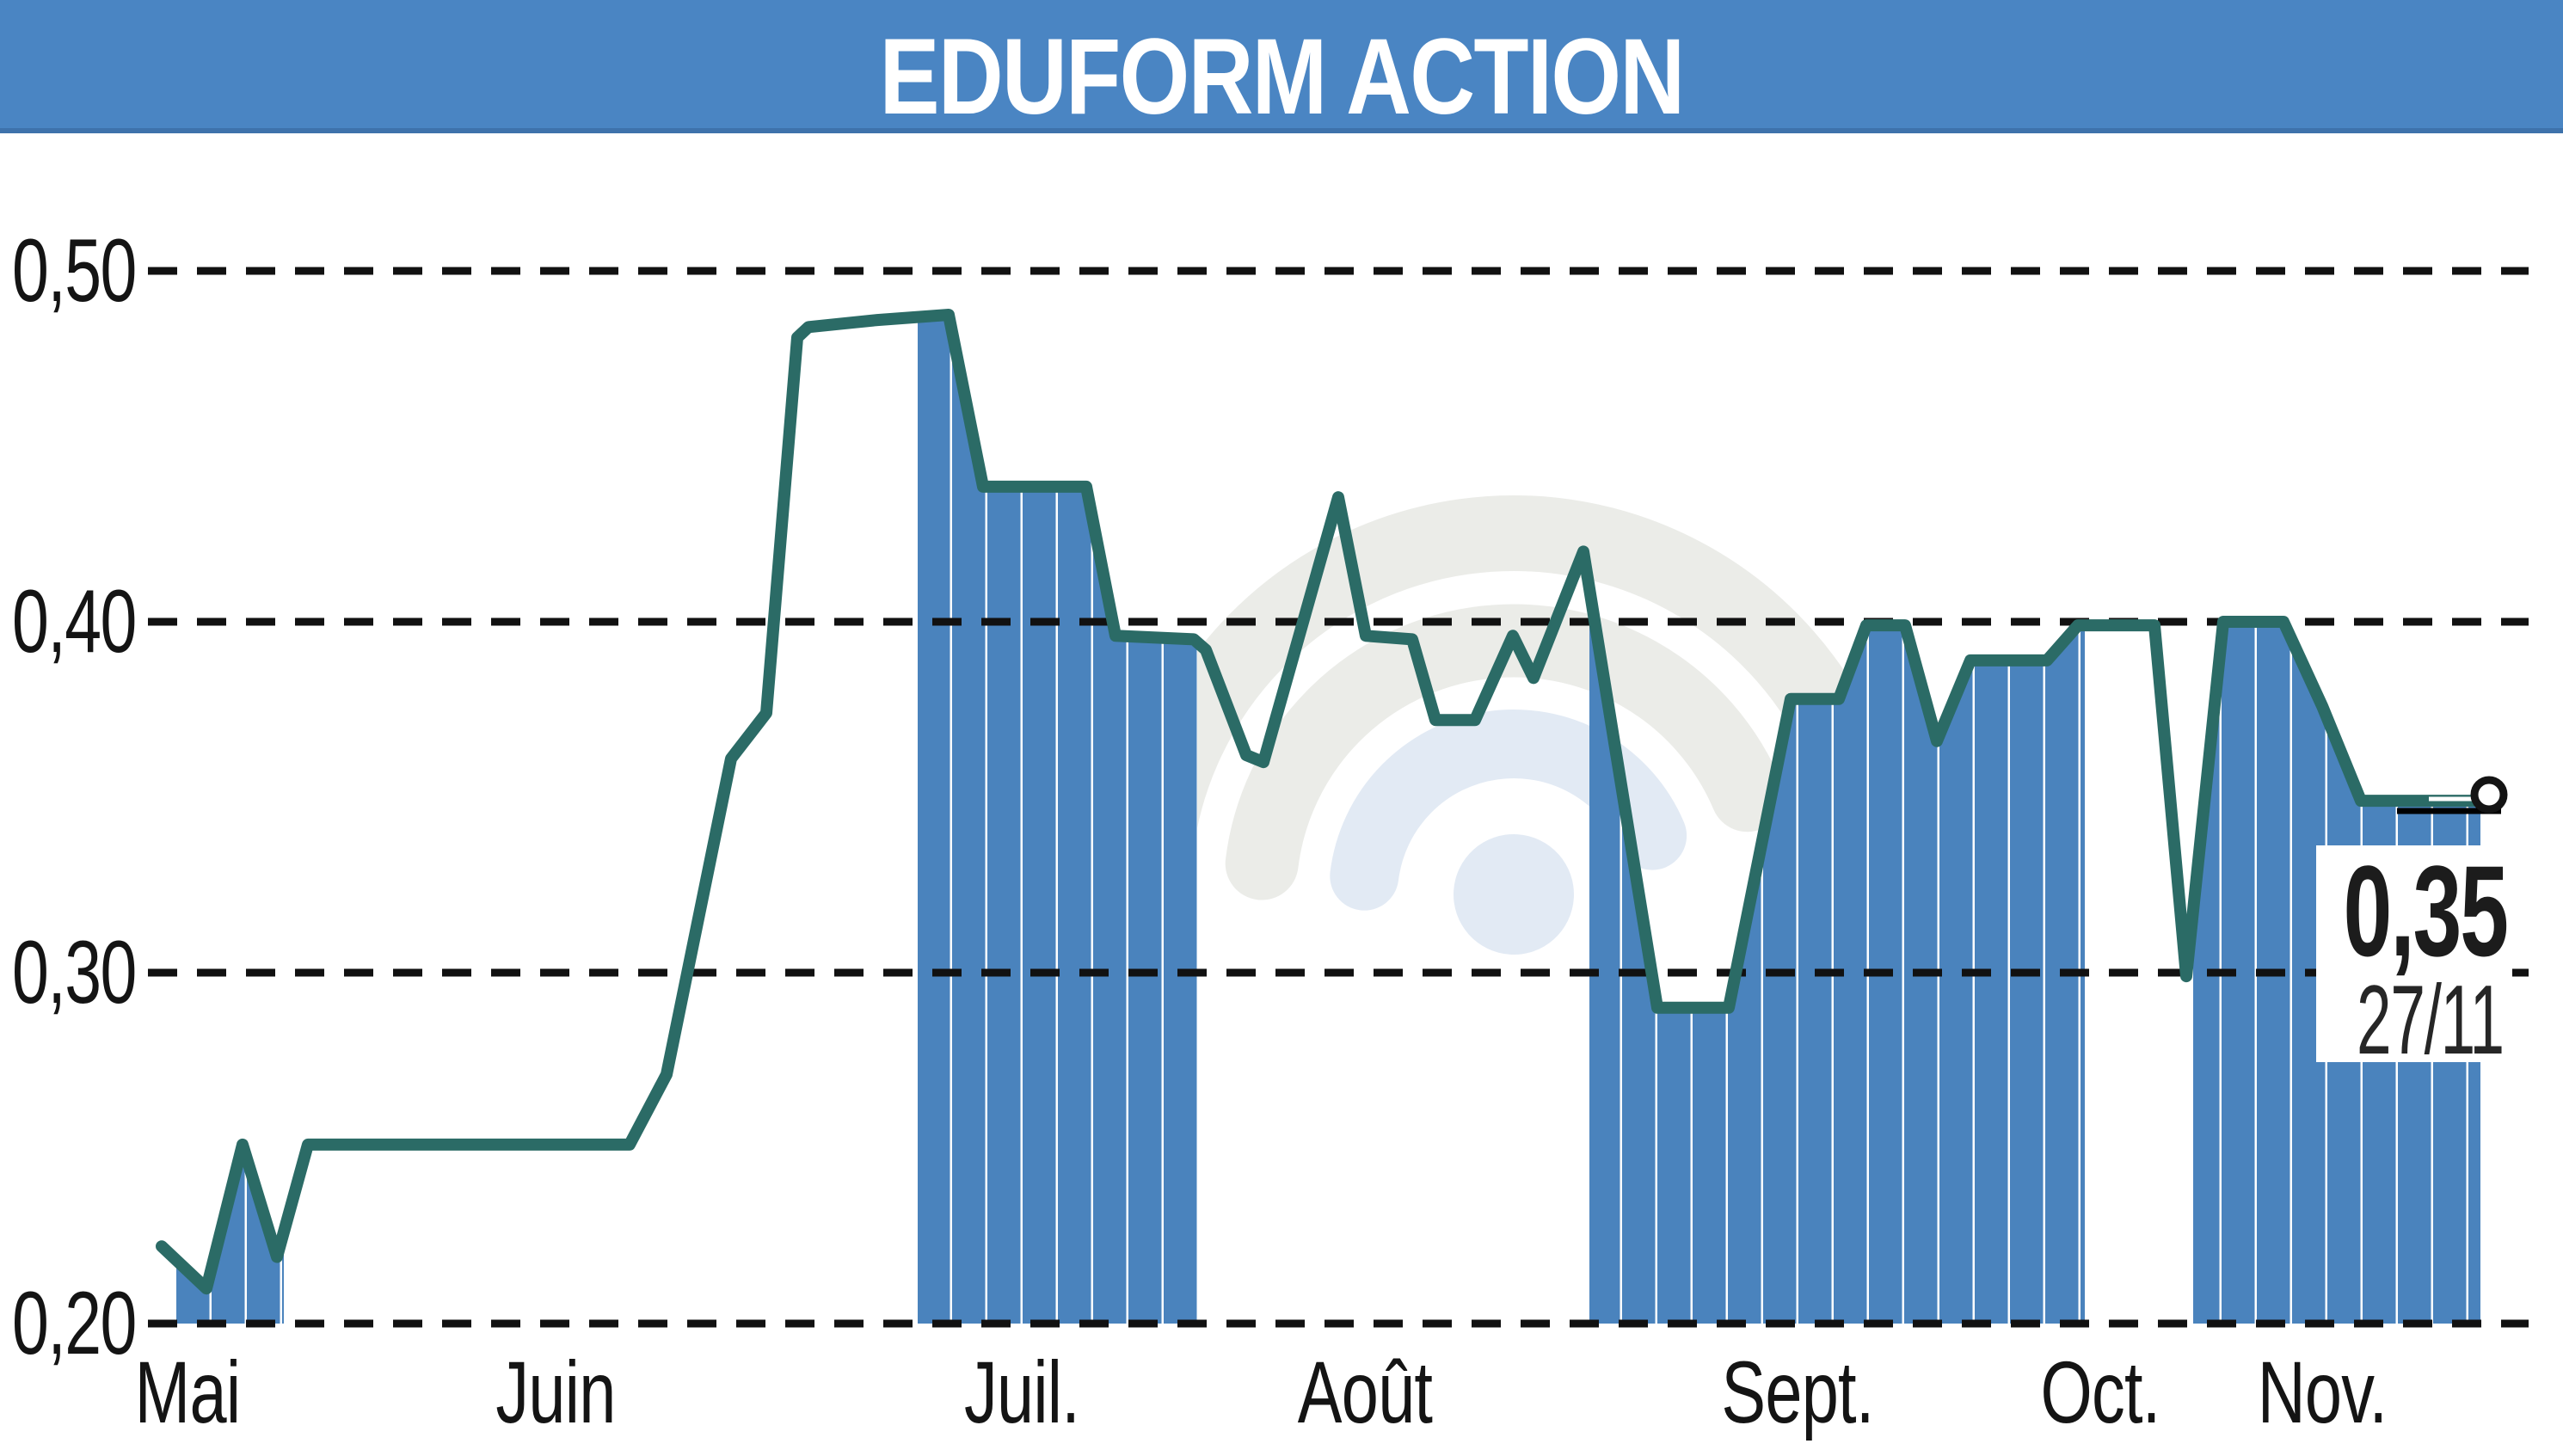  I want to click on last-price-callout: 0,35 27/11, so click(2414, 957).